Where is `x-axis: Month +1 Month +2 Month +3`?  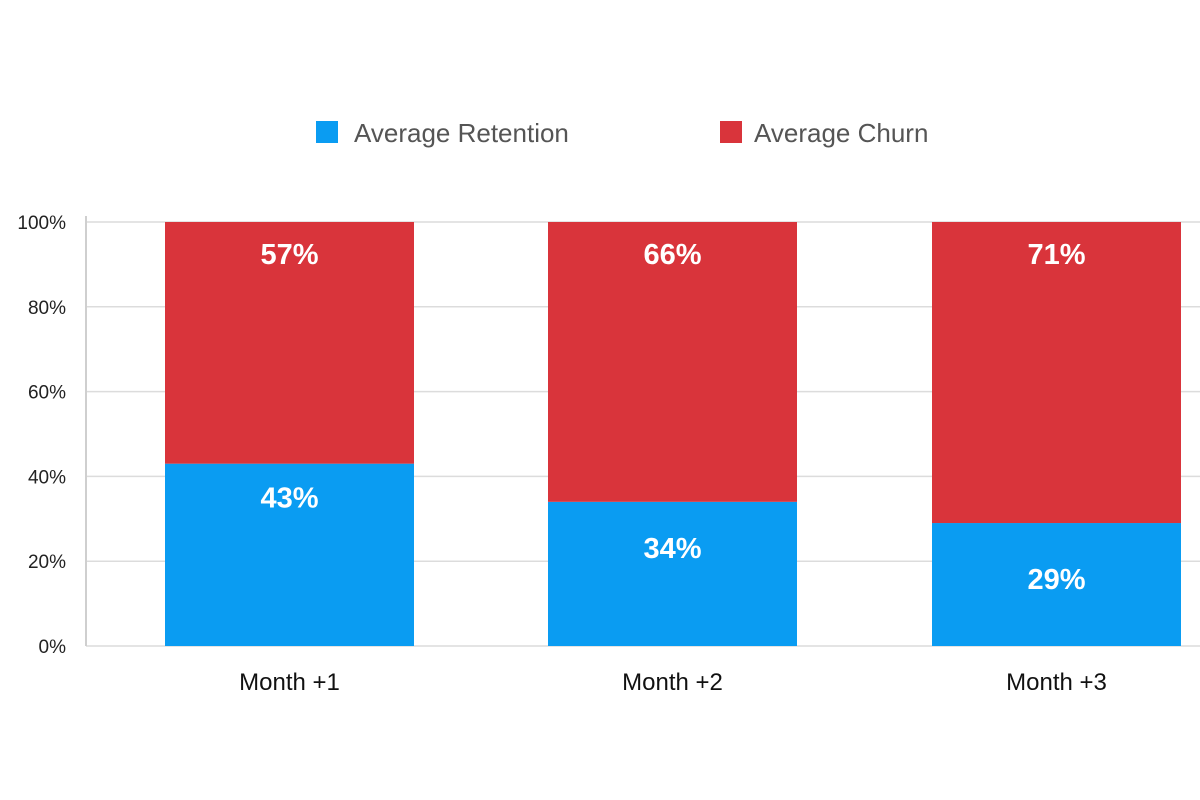 x-axis: Month +1 Month +2 Month +3 is located at coordinates (673, 682).